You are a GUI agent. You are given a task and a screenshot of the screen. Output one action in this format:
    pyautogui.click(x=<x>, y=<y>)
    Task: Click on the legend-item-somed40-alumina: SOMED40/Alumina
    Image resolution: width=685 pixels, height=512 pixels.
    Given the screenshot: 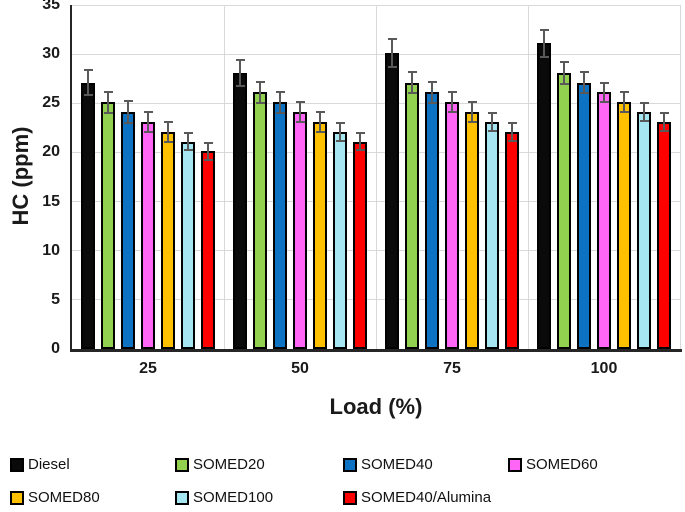 What is the action you would take?
    pyautogui.click(x=417, y=497)
    